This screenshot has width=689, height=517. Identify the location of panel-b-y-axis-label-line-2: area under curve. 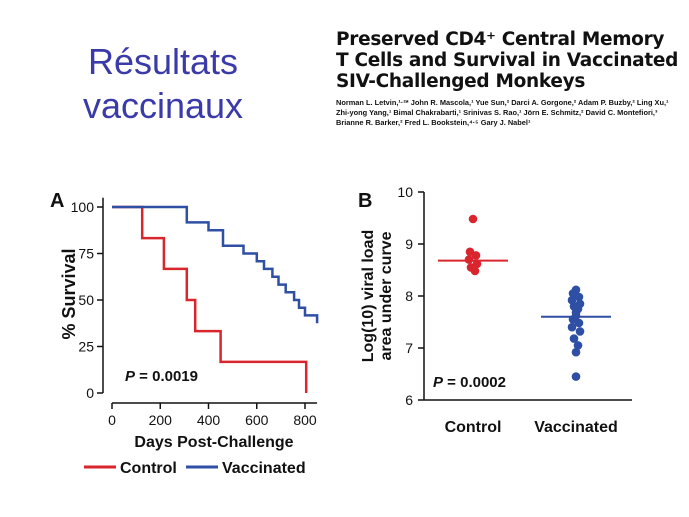
(386, 295).